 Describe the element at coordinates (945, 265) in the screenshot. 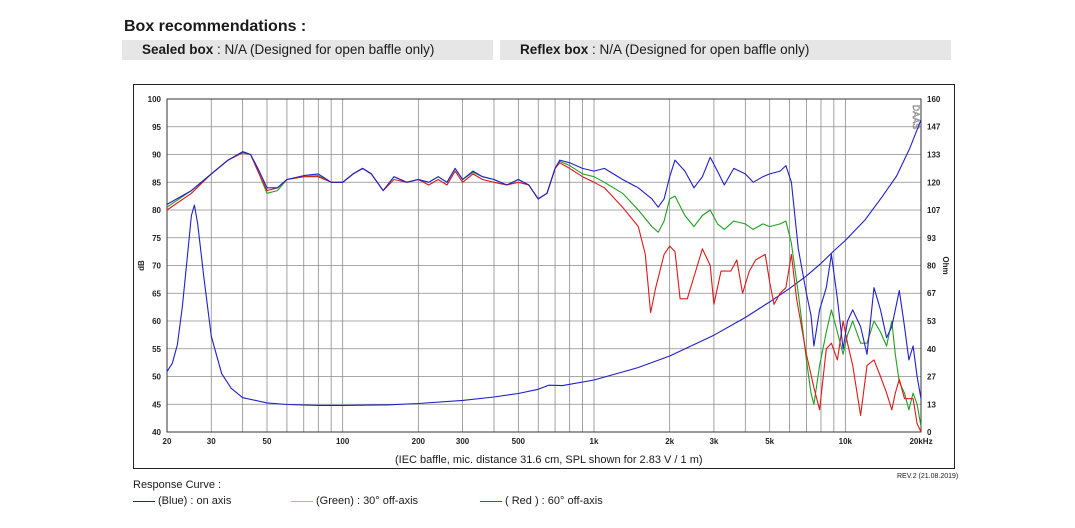

I see `y2-axis-label: Ohm` at that location.